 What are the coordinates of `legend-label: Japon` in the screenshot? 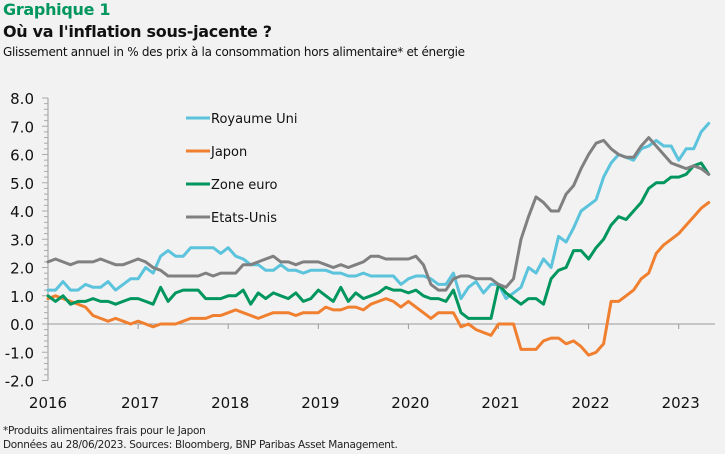 It's located at (228, 152).